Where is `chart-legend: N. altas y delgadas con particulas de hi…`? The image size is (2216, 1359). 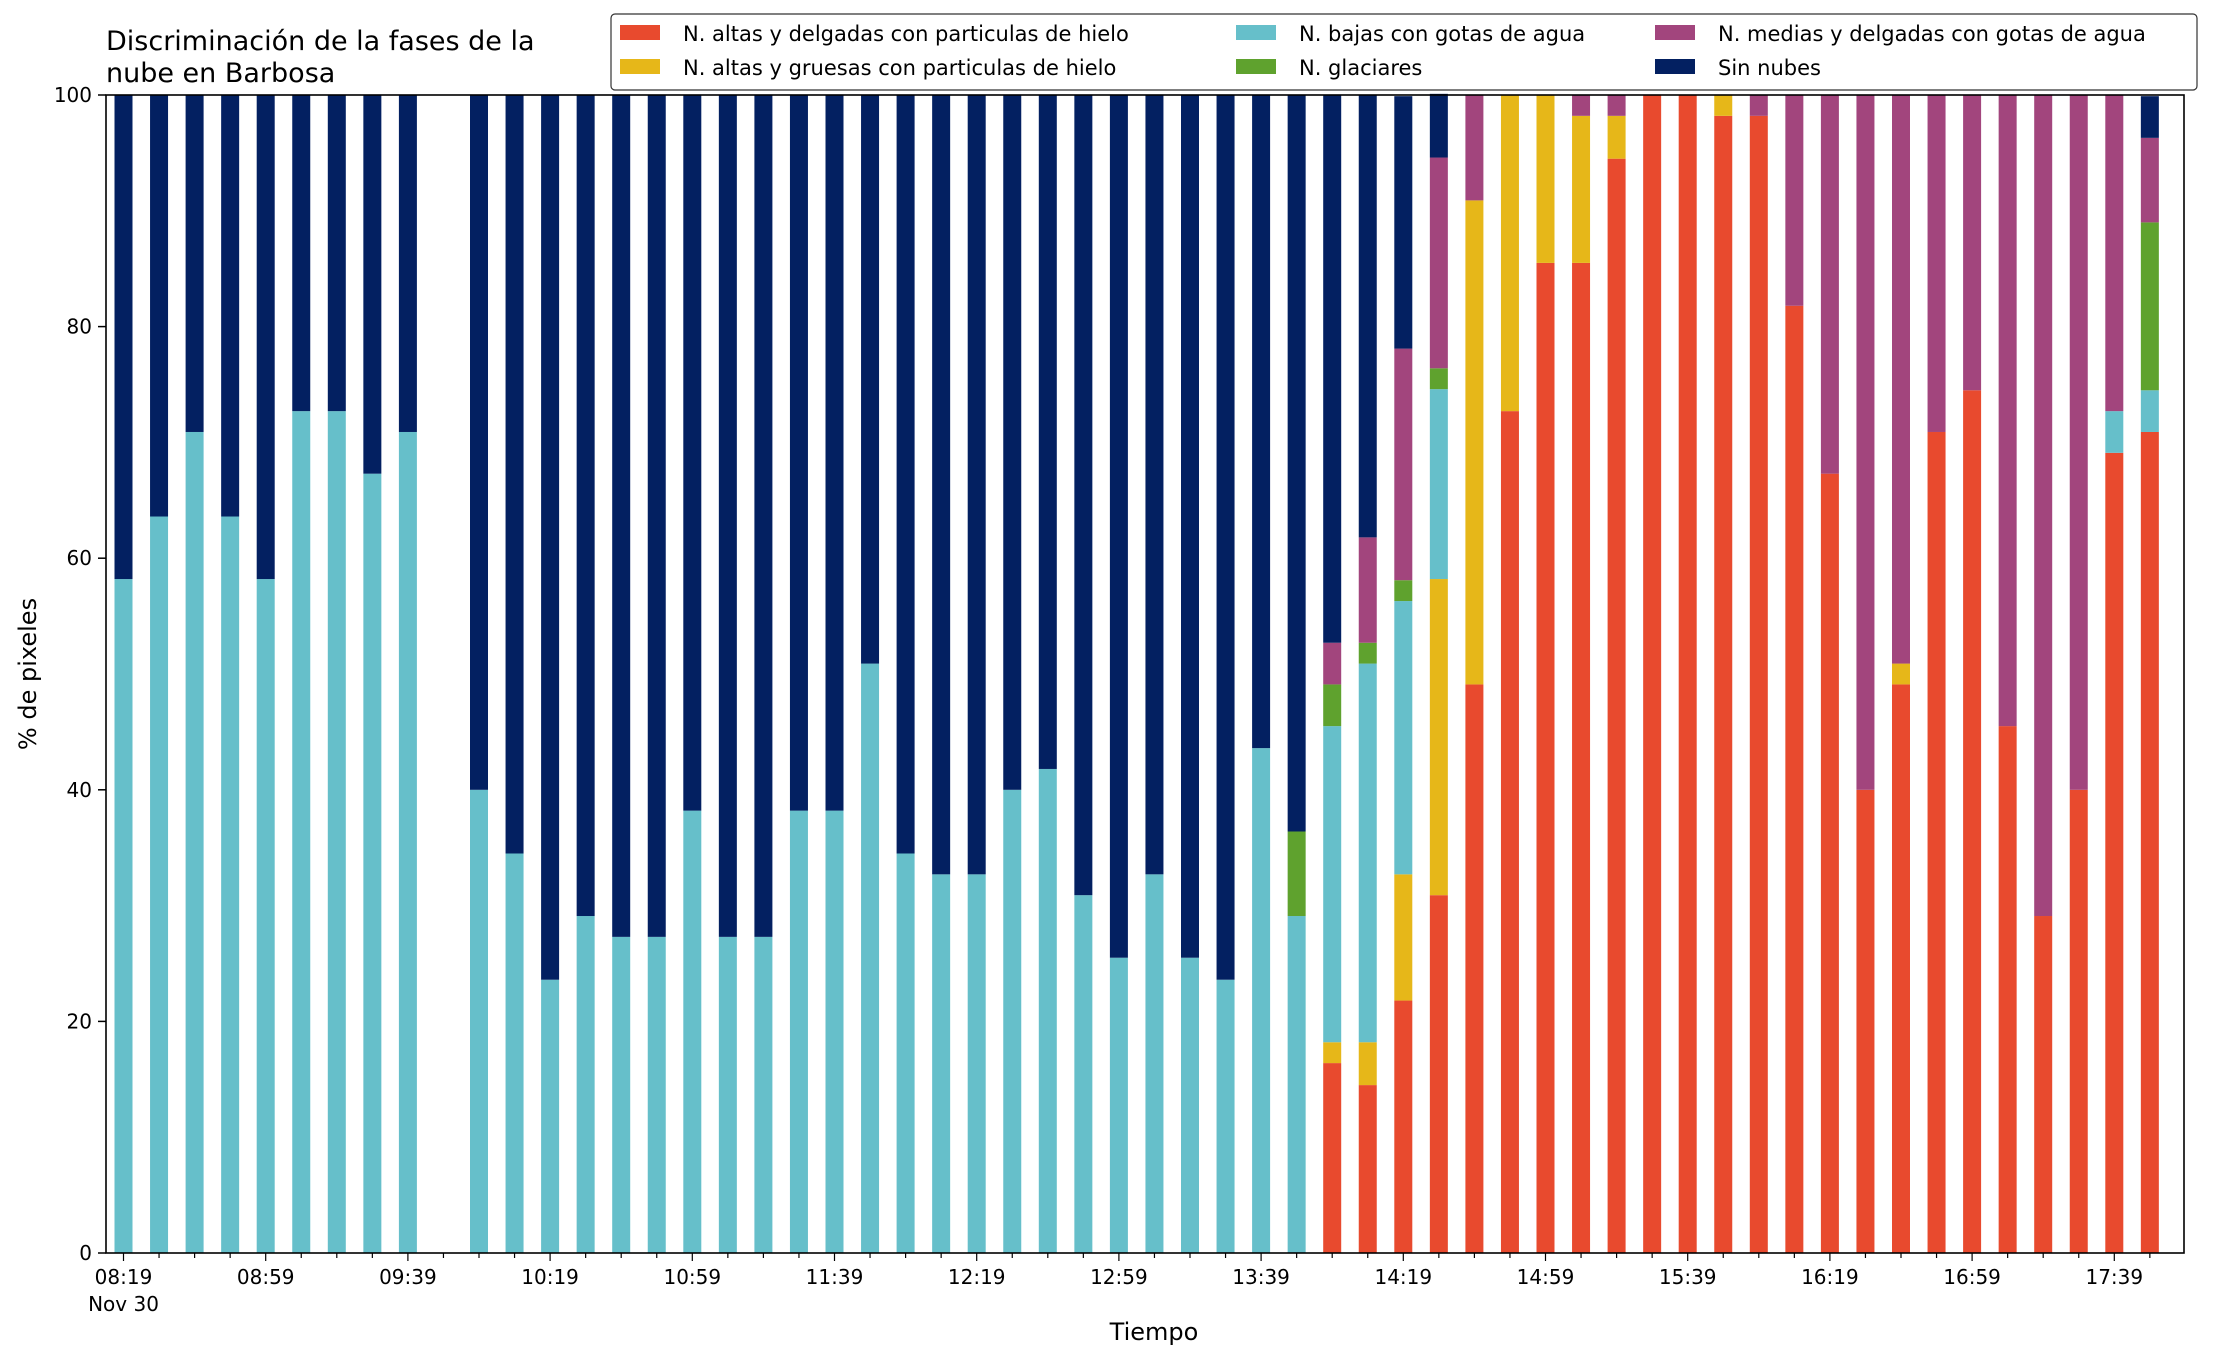
chart-legend: N. altas y delgadas con particulas de hi… is located at coordinates (1404, 52).